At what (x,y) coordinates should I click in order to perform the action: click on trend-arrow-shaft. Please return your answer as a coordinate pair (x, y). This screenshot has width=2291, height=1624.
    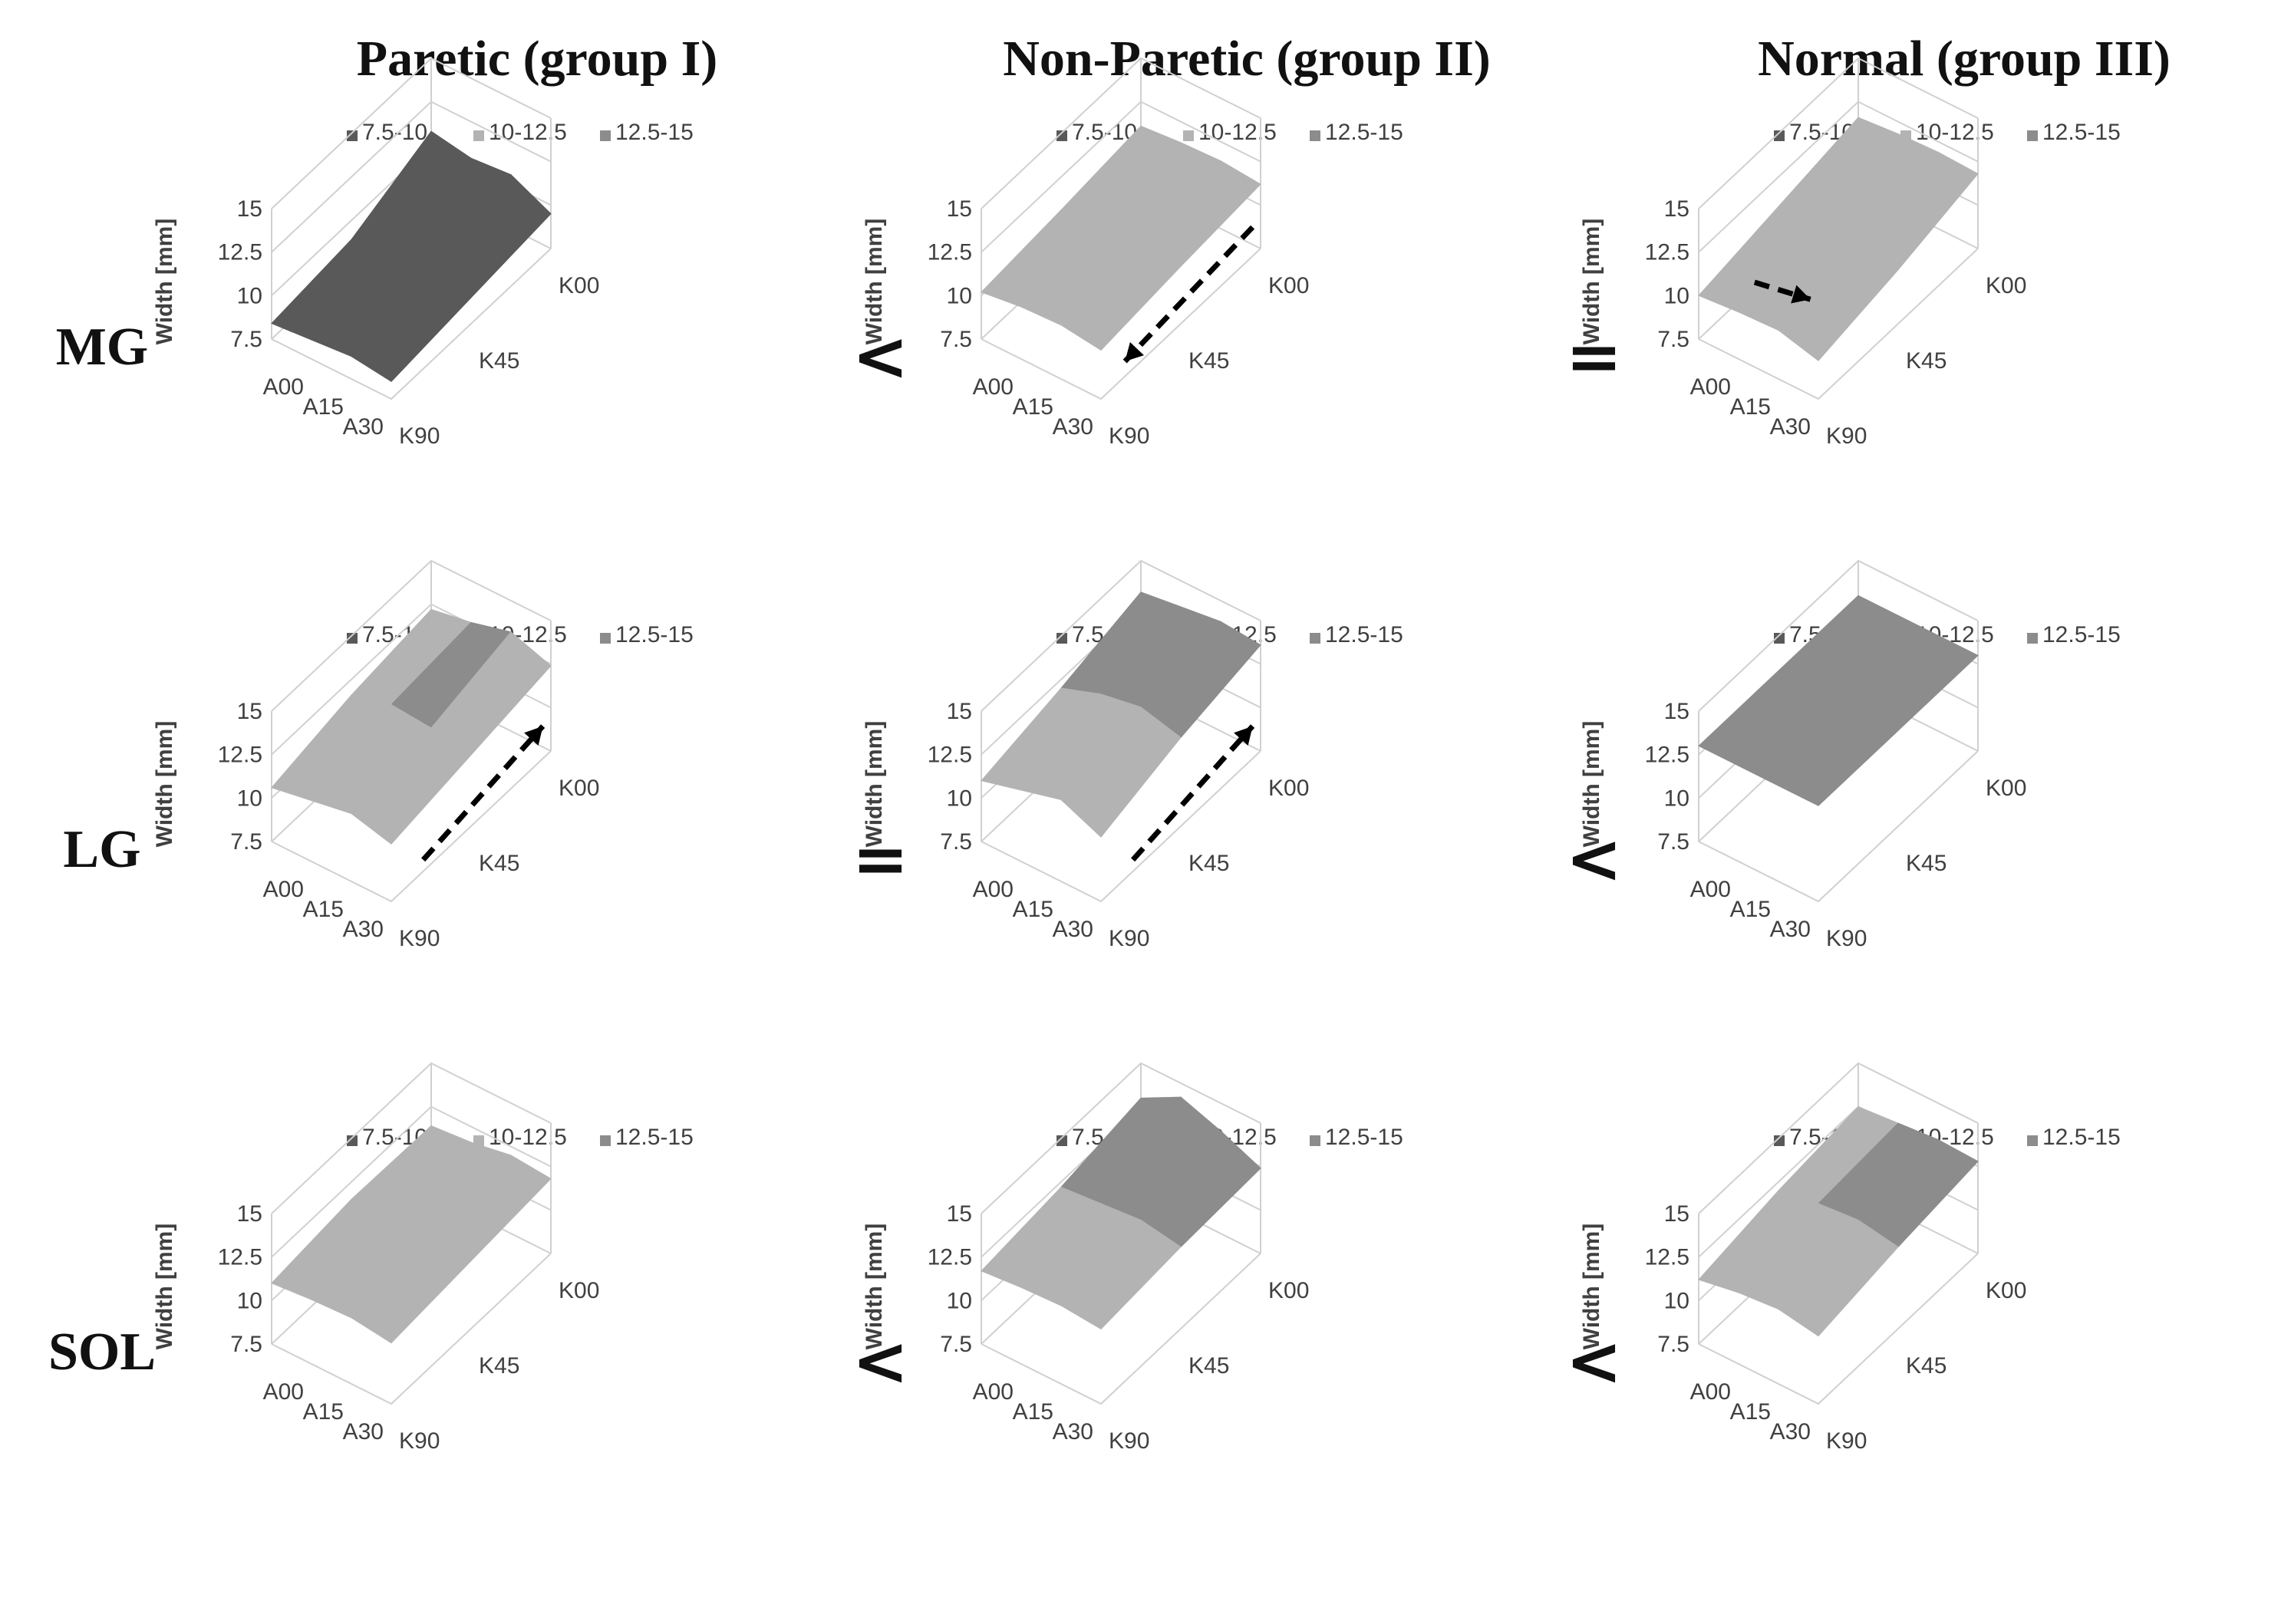
    Looking at the image, I should click on (483, 793).